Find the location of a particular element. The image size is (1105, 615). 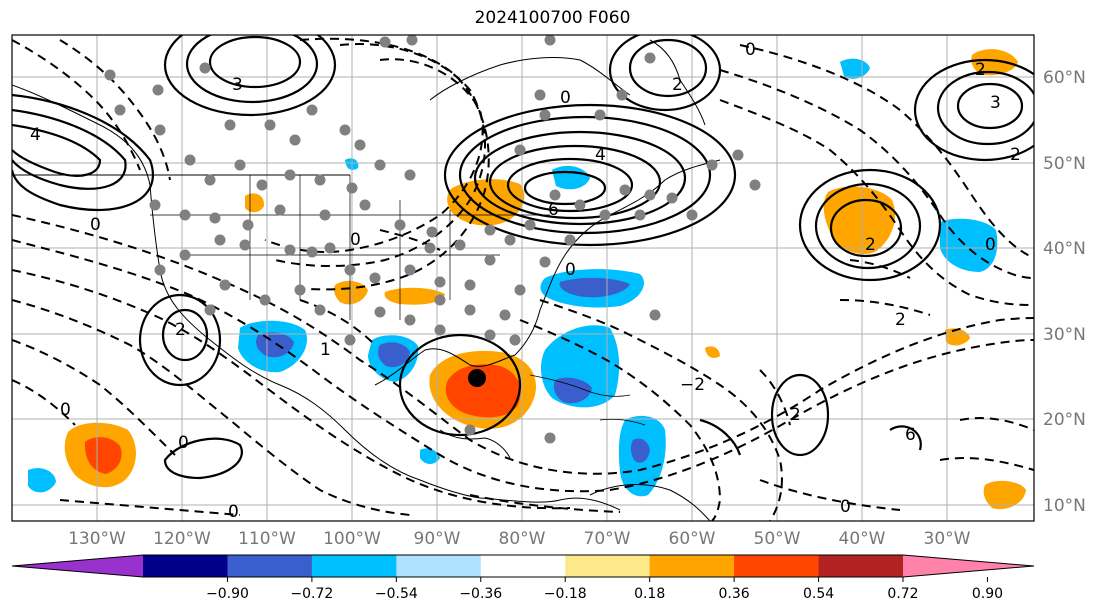

lat-label: 20°N is located at coordinates (1064, 420).